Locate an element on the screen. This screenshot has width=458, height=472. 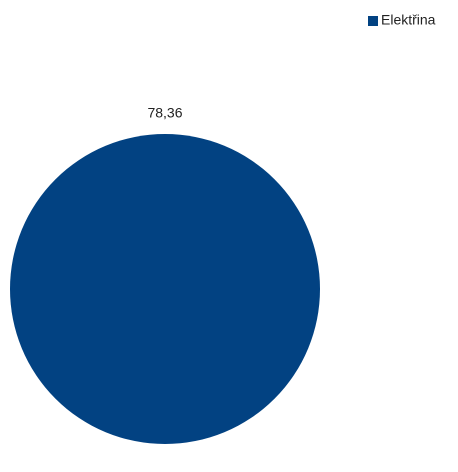
legend-label: Elektřina is located at coordinates (408, 20).